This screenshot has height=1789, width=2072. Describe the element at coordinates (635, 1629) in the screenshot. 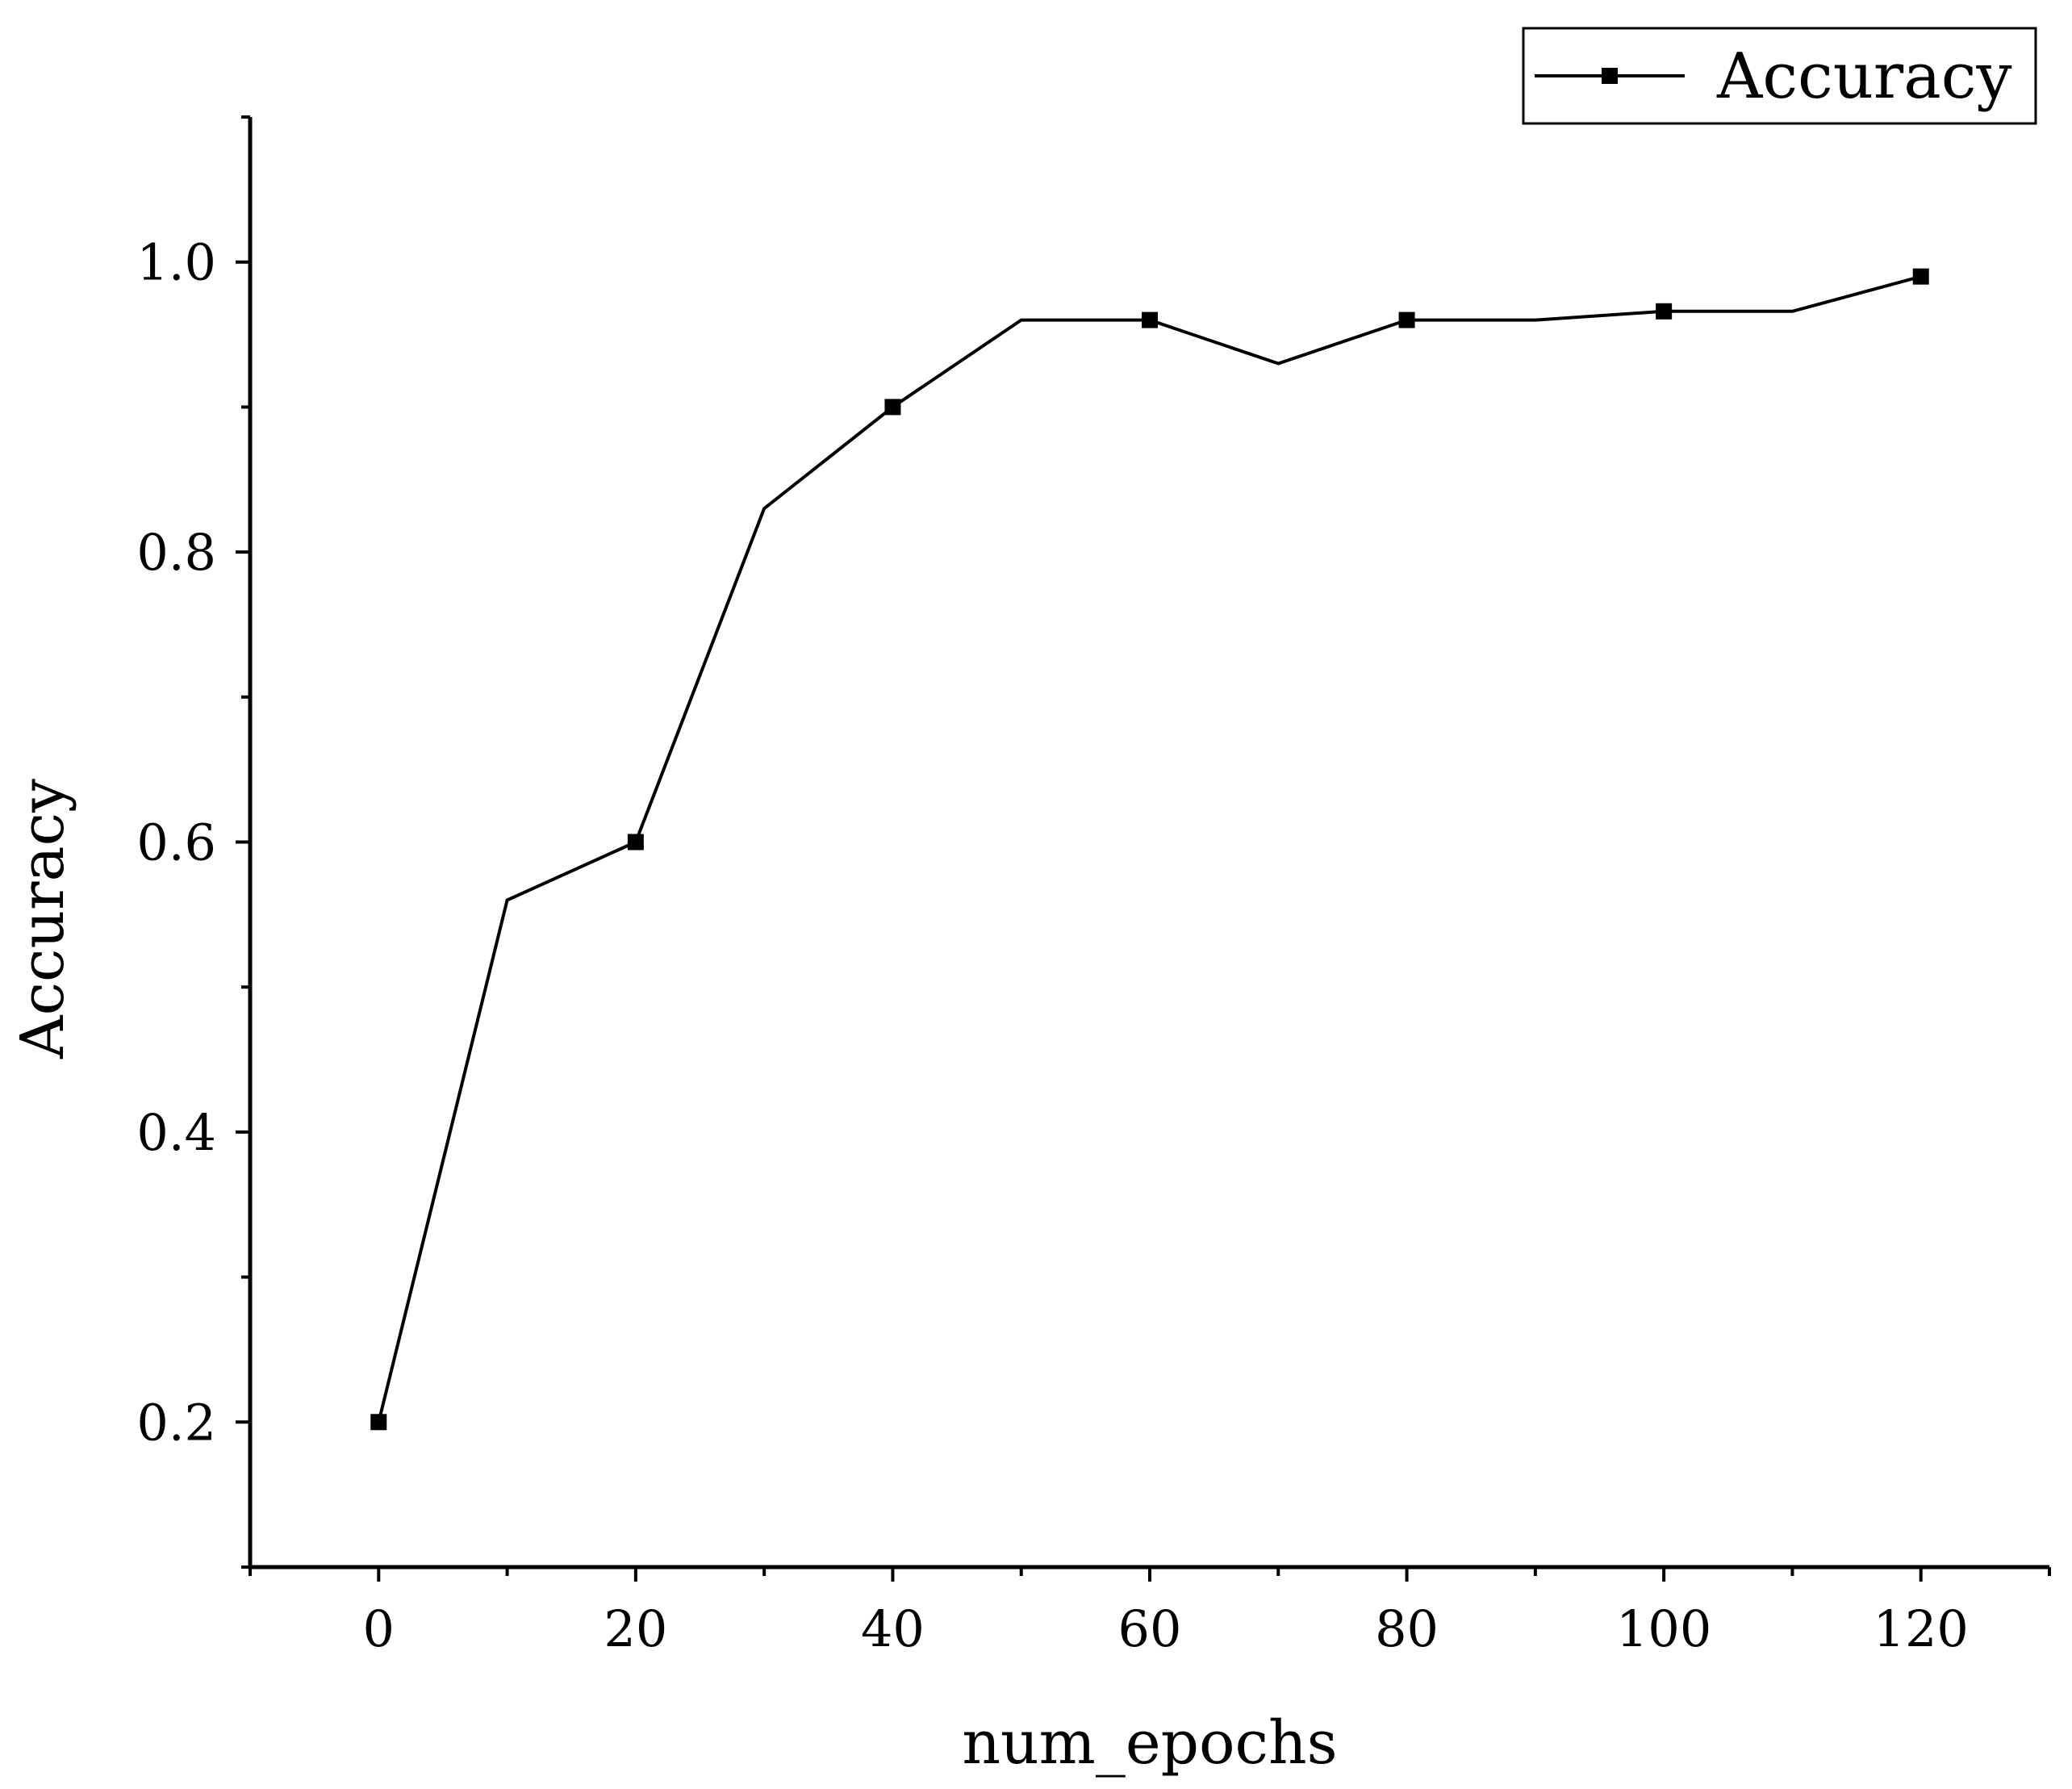

I see `x-tick-label: 20` at that location.